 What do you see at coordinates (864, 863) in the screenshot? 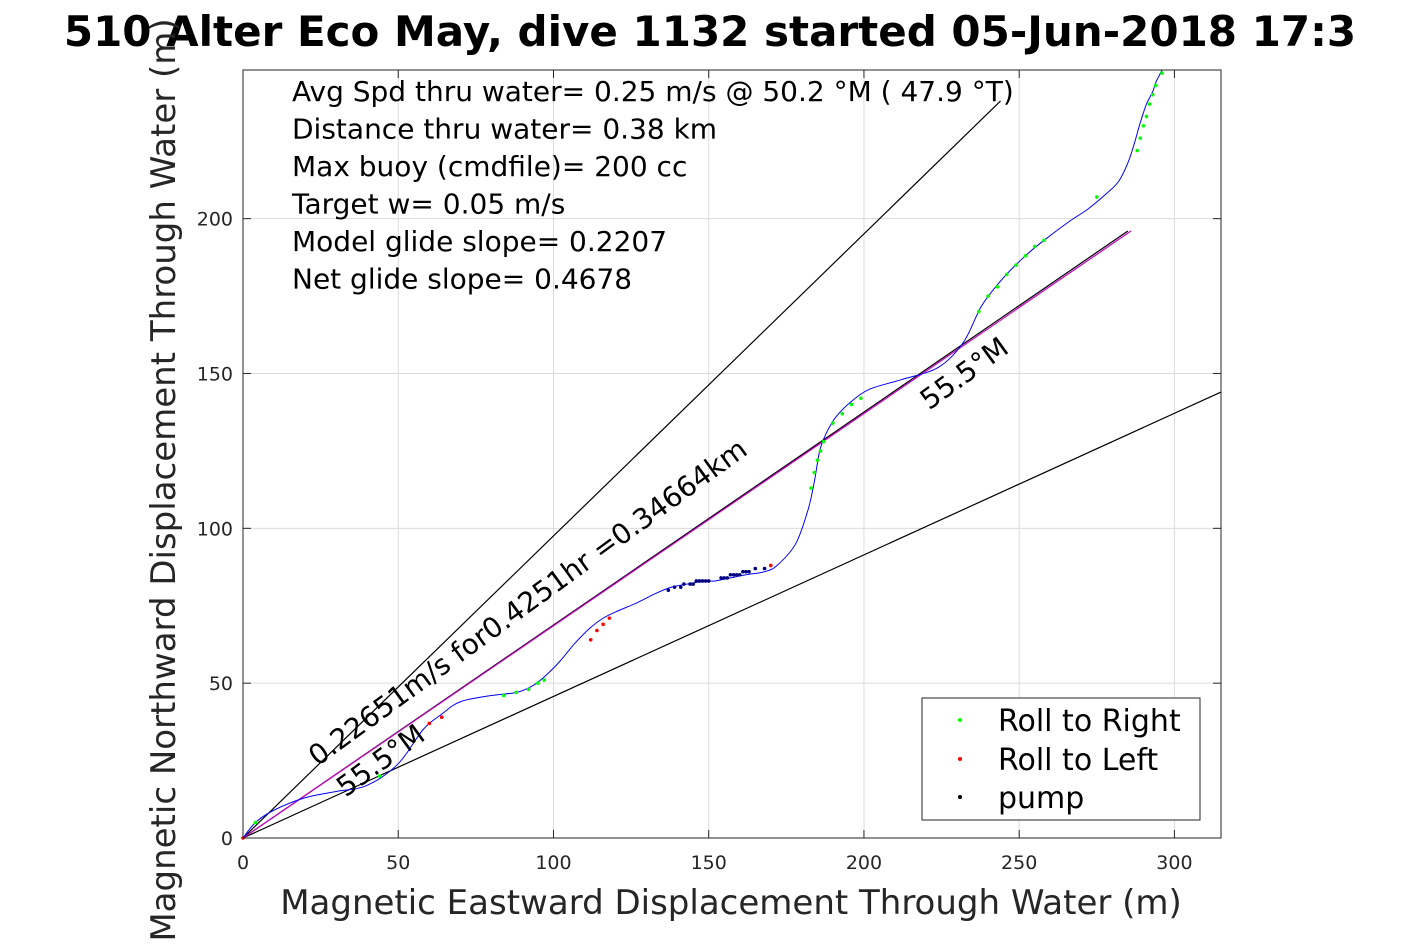
I see `x-tick-label: 200` at bounding box center [864, 863].